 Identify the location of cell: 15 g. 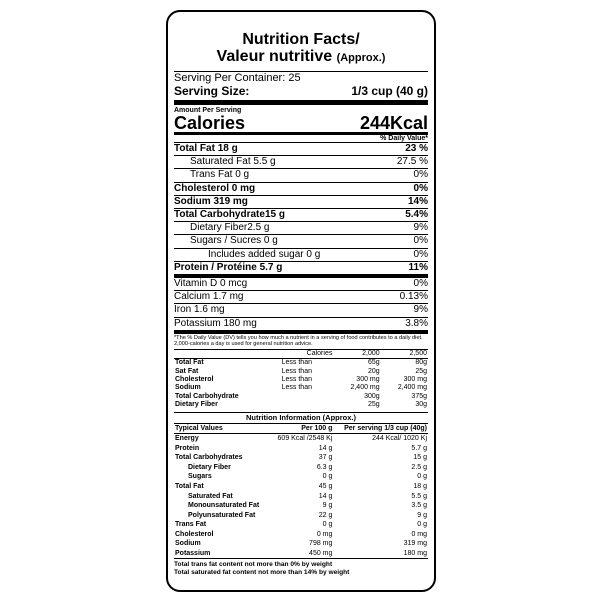
(420, 458).